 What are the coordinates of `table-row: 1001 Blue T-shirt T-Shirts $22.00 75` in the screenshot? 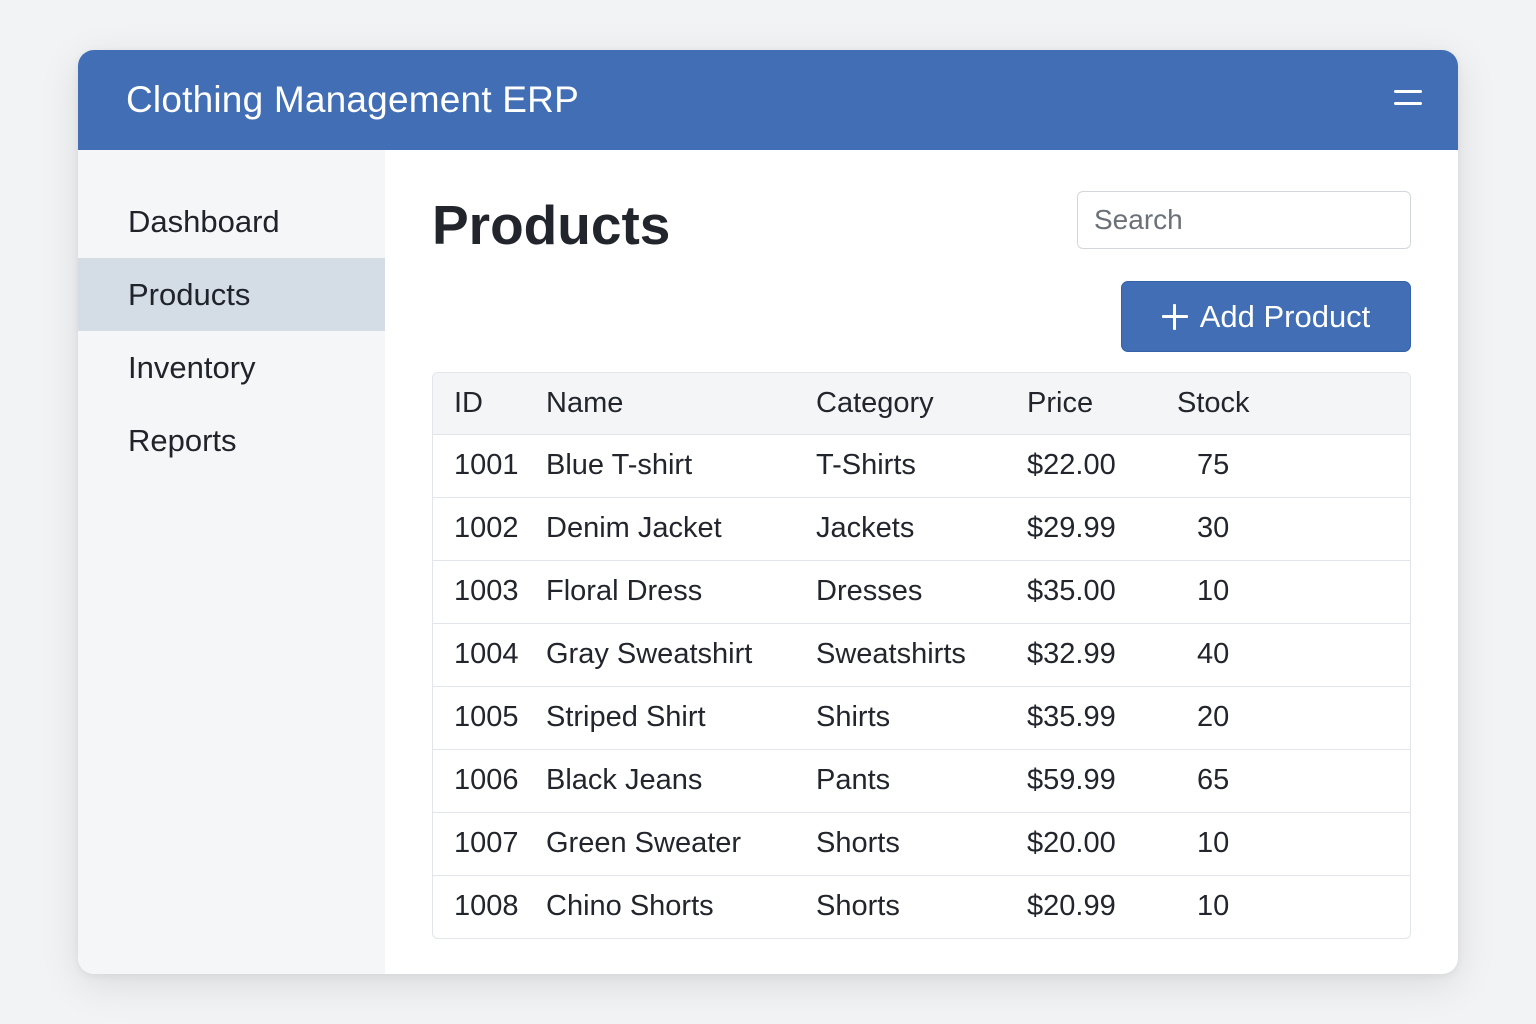 It's located at (921, 465).